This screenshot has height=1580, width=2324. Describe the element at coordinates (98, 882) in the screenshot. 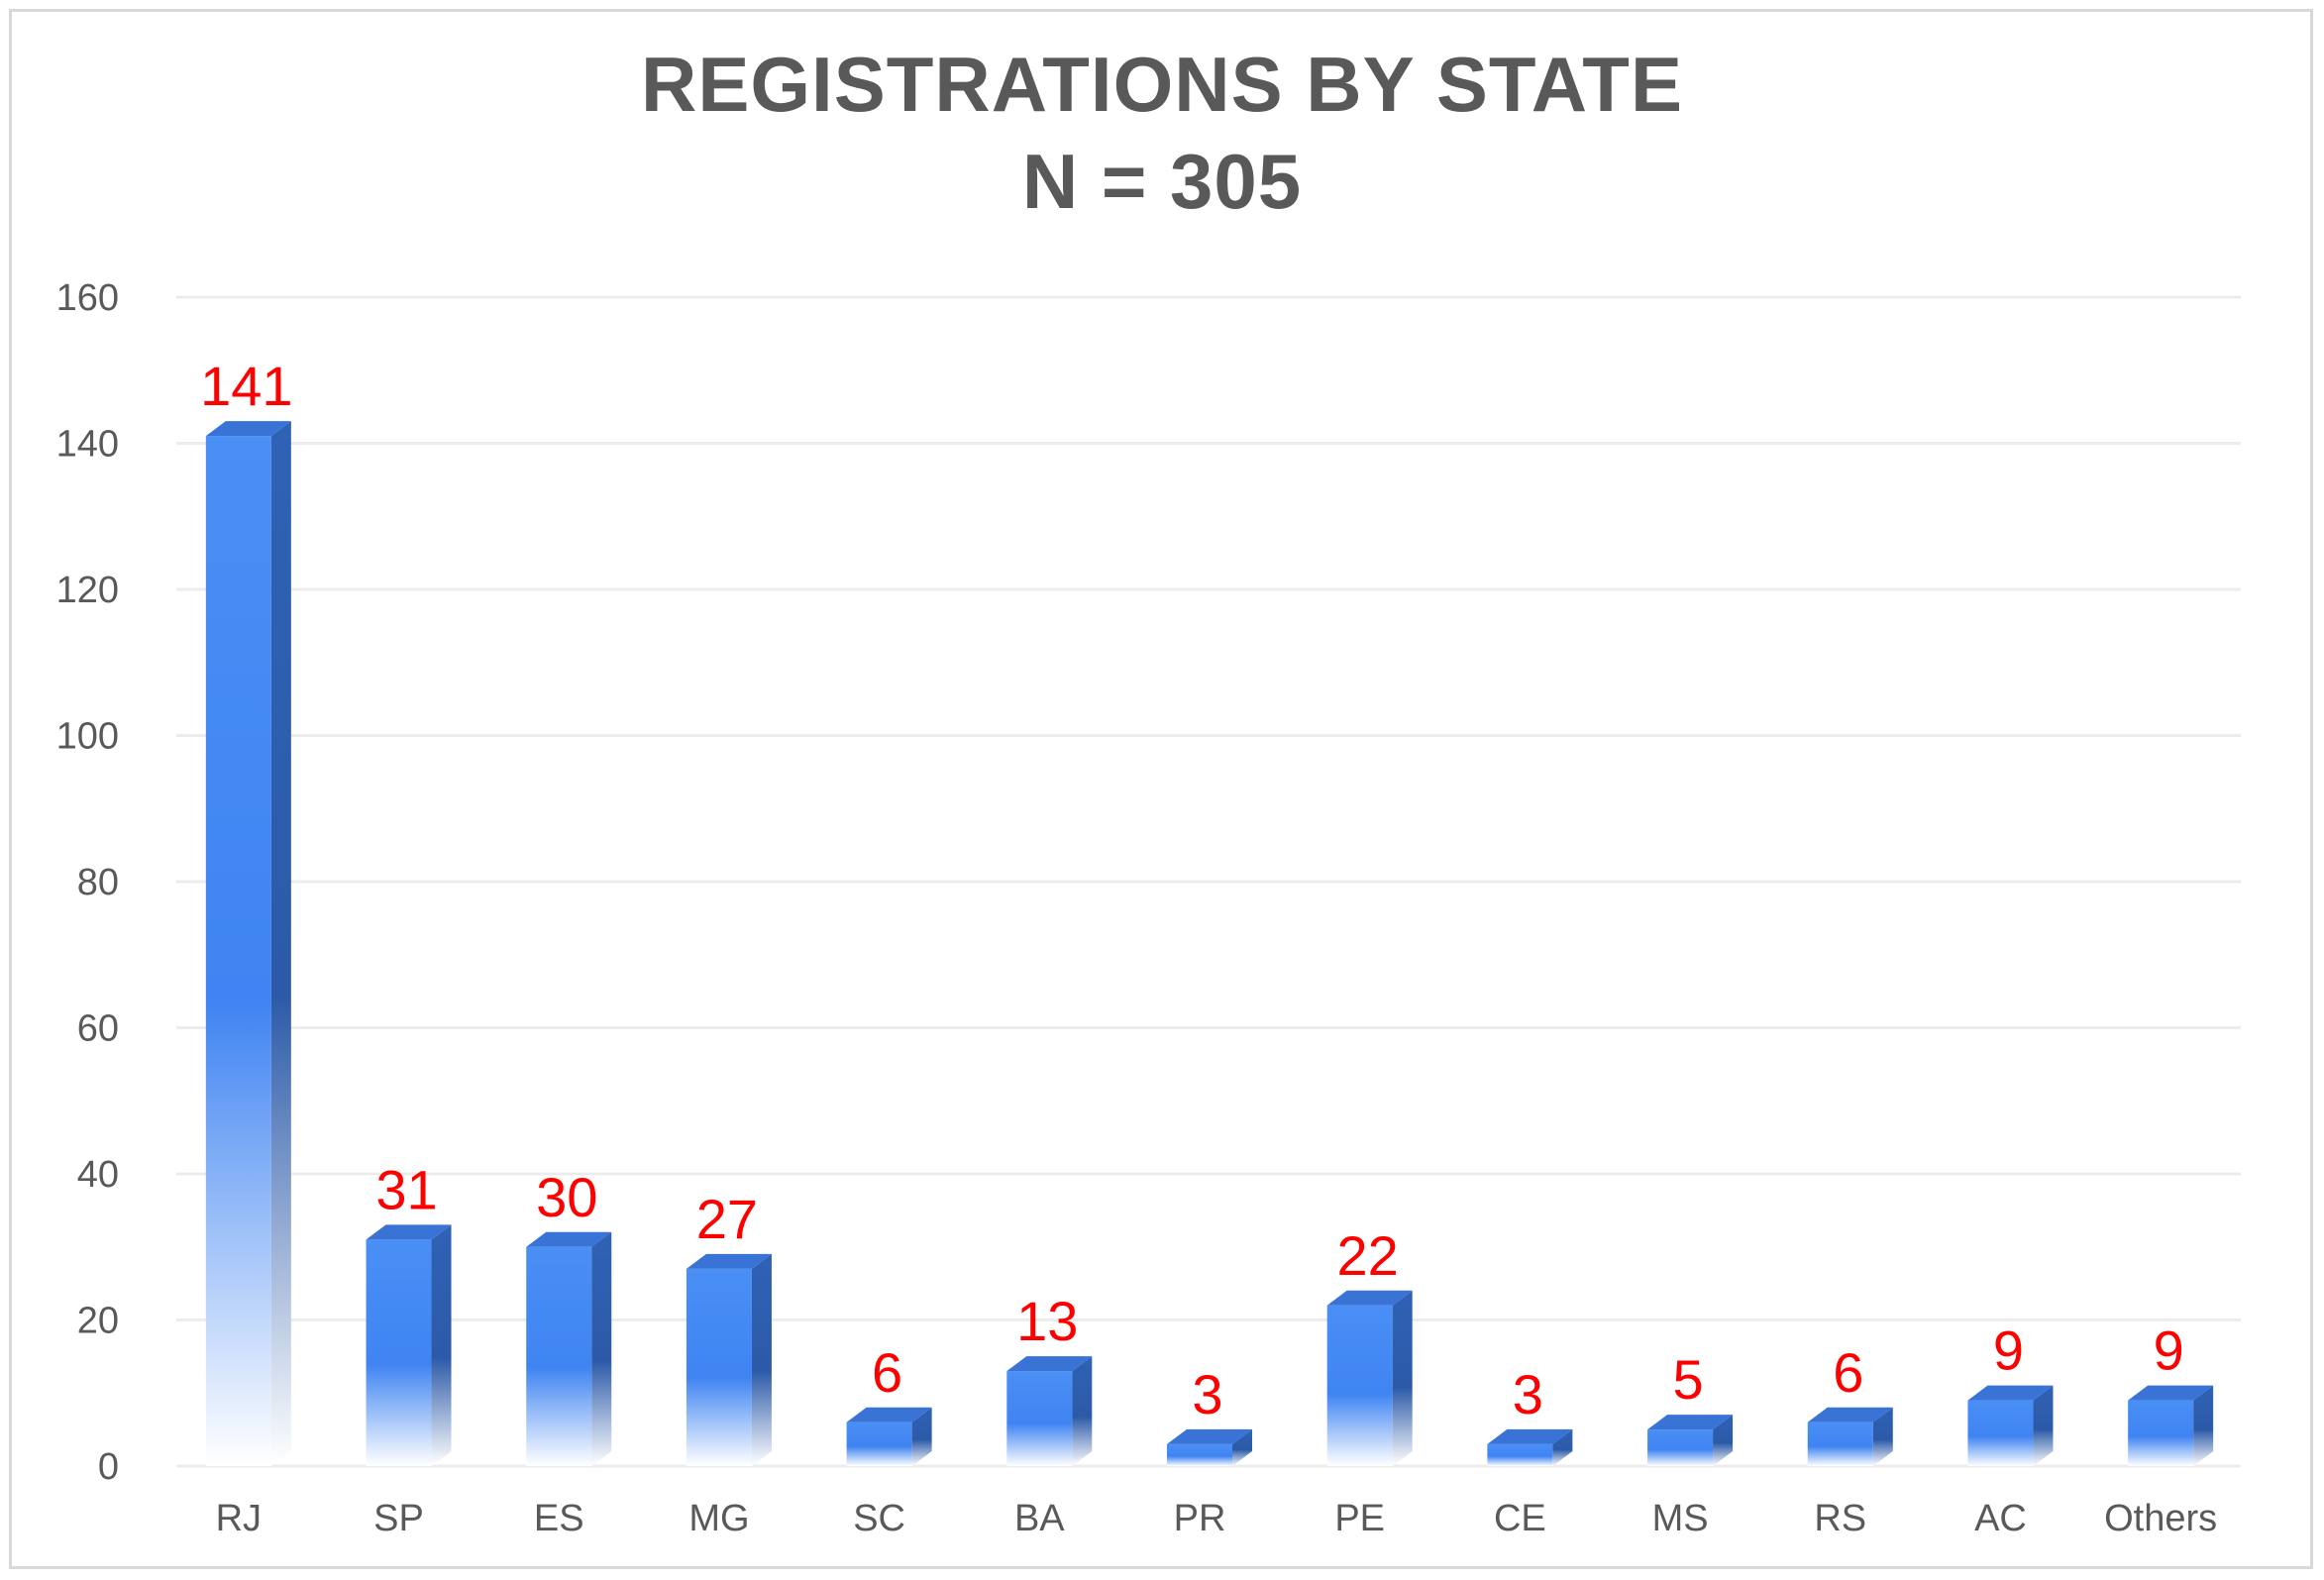

I see `y-tick-label: 80` at that location.